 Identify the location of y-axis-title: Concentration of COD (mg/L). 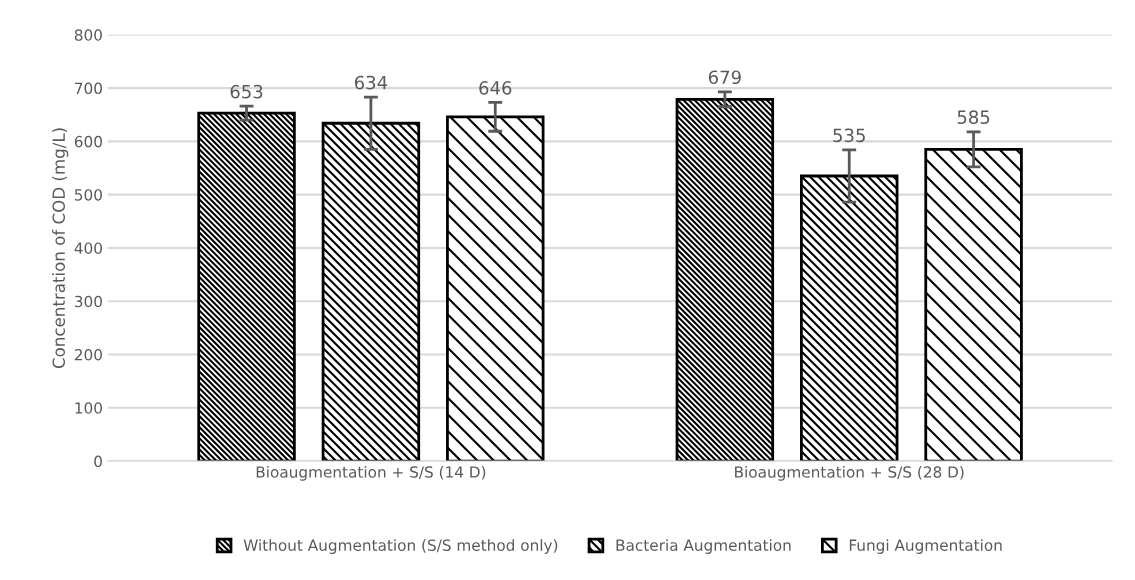
(60, 248).